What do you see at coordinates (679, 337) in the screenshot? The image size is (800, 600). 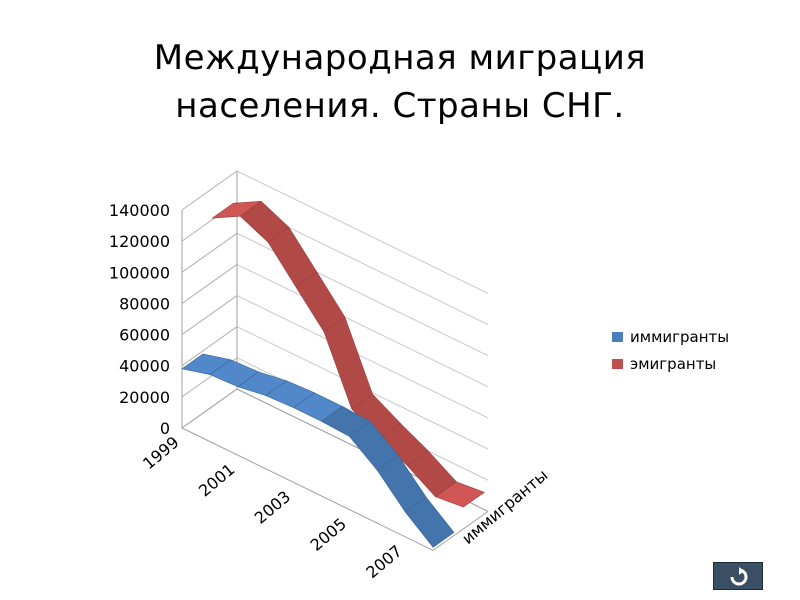 I see `legend-label: иммигранты` at bounding box center [679, 337].